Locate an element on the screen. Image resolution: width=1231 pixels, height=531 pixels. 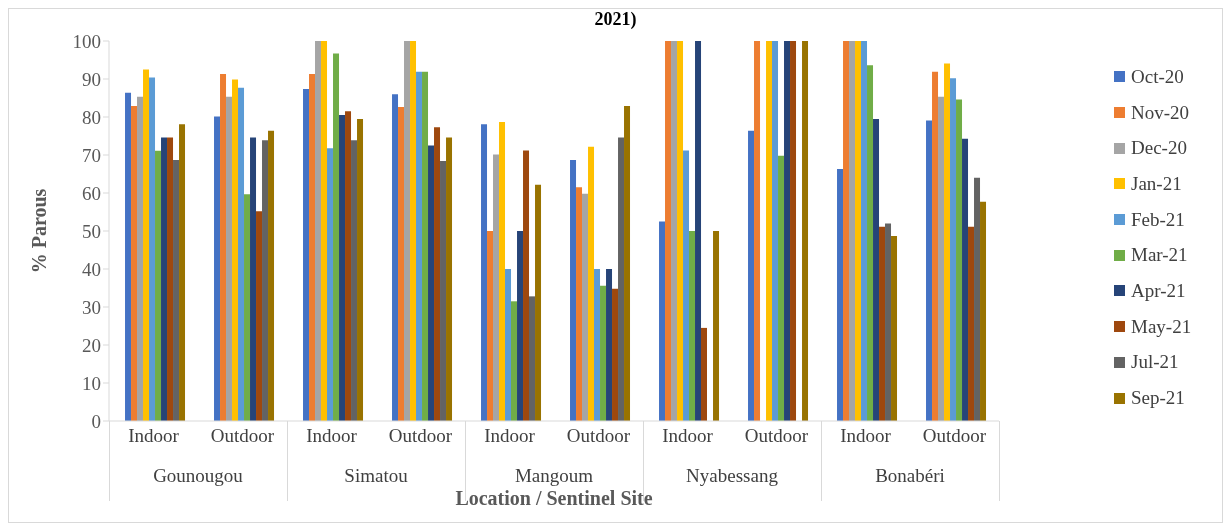
y-axis-title: % Parous is located at coordinates (39, 231).